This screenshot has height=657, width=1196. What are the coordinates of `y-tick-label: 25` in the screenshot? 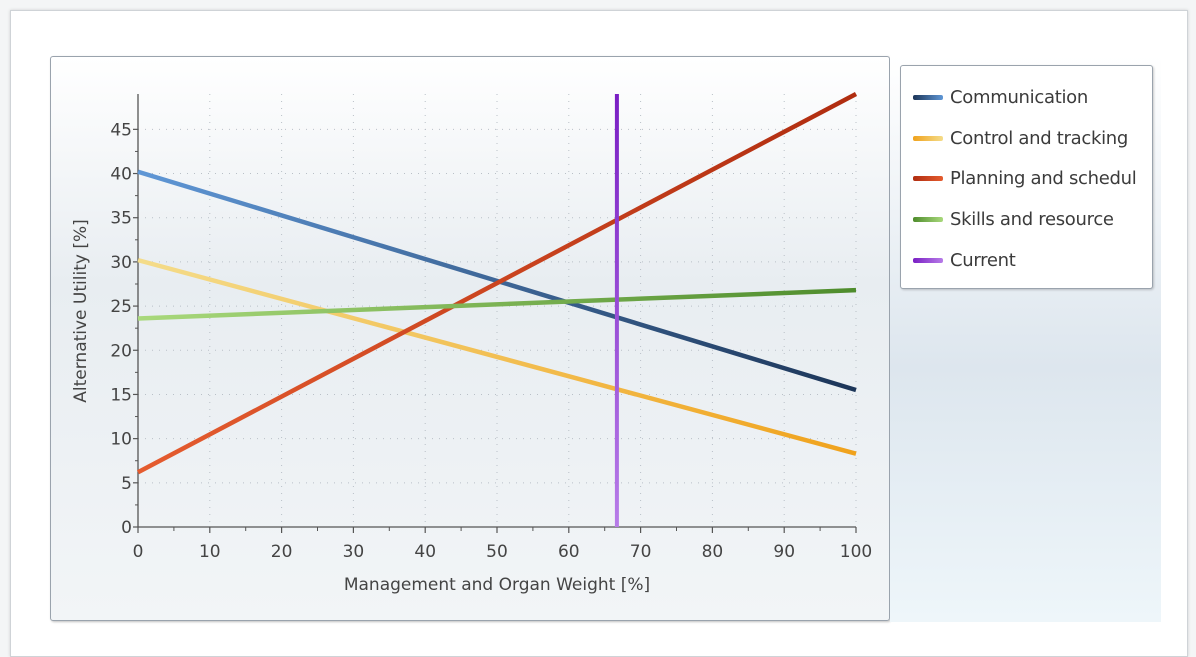 It's located at (121, 307).